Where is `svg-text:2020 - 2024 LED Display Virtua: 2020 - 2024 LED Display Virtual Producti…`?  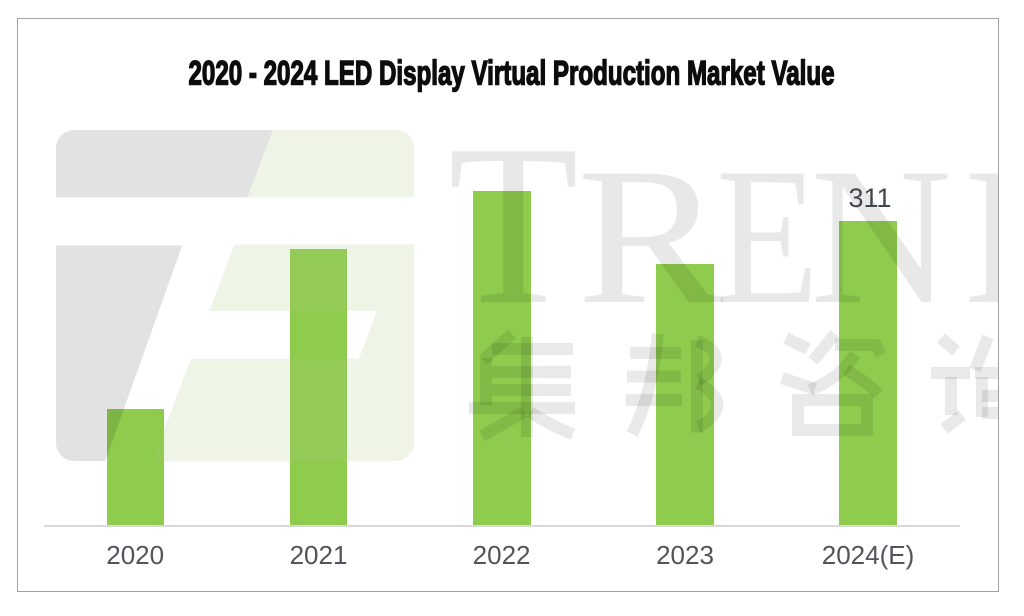 svg-text:2020 - 2024 LED Display Virtua: 2020 - 2024 LED Display Virtual Producti… is located at coordinates (512, 74).